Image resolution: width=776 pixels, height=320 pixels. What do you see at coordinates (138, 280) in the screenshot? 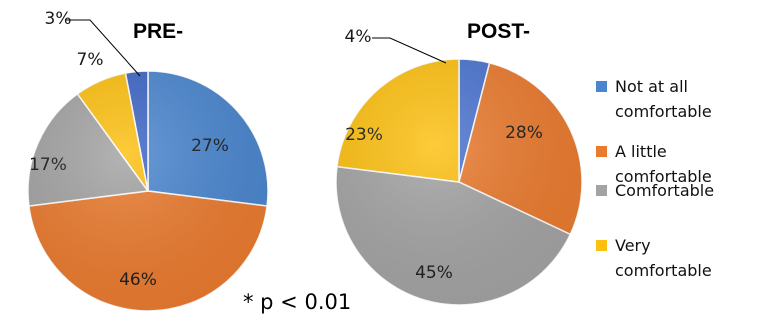
I see `pie-0-label-1: 46%` at bounding box center [138, 280].